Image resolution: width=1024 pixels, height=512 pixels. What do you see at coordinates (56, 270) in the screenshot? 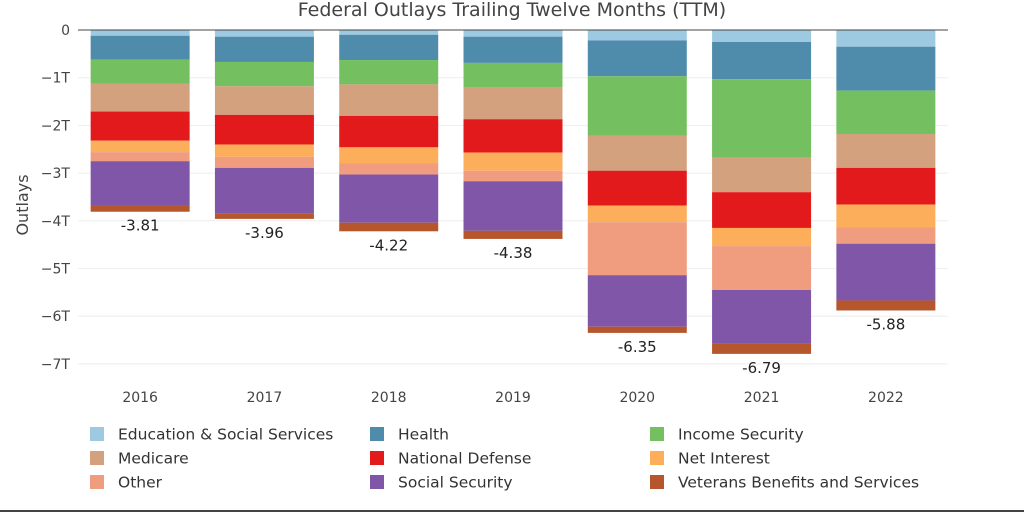
I see `y-tick-label: −5T` at bounding box center [56, 270].